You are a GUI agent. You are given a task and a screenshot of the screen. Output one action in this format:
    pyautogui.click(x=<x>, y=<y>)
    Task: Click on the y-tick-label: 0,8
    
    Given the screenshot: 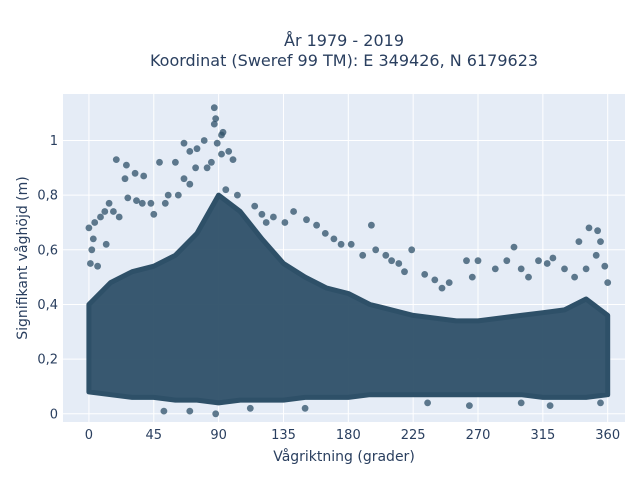 What is the action you would take?
    pyautogui.click(x=47, y=196)
    